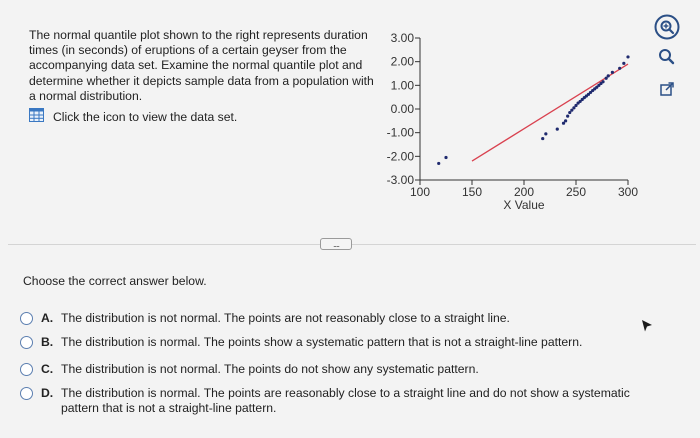 Image resolution: width=700 pixels, height=438 pixels. What do you see at coordinates (667, 89) in the screenshot?
I see `external-link-icon` at bounding box center [667, 89].